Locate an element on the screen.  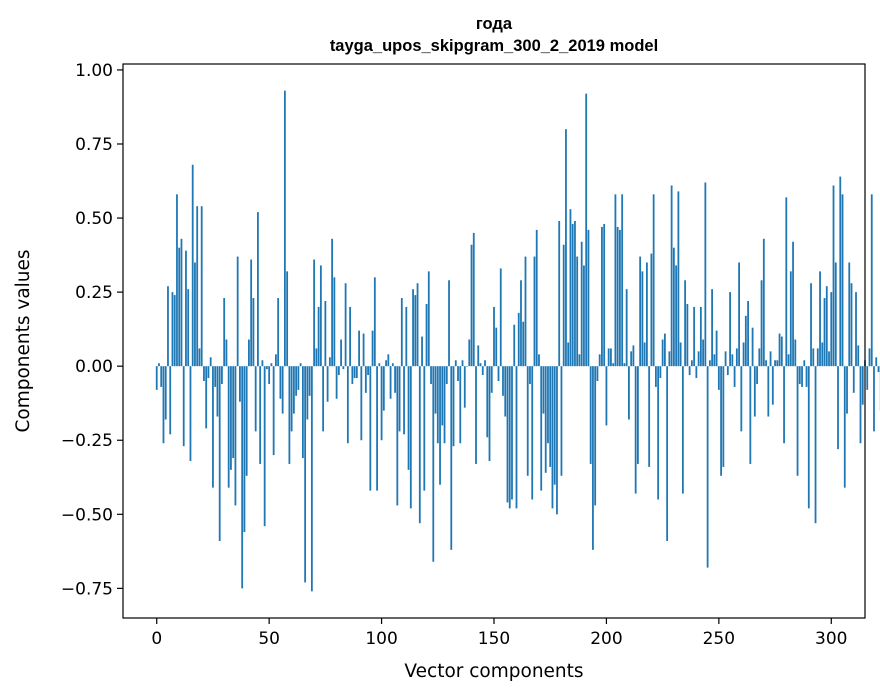
x-tick-label: 0 is located at coordinates (156, 639).